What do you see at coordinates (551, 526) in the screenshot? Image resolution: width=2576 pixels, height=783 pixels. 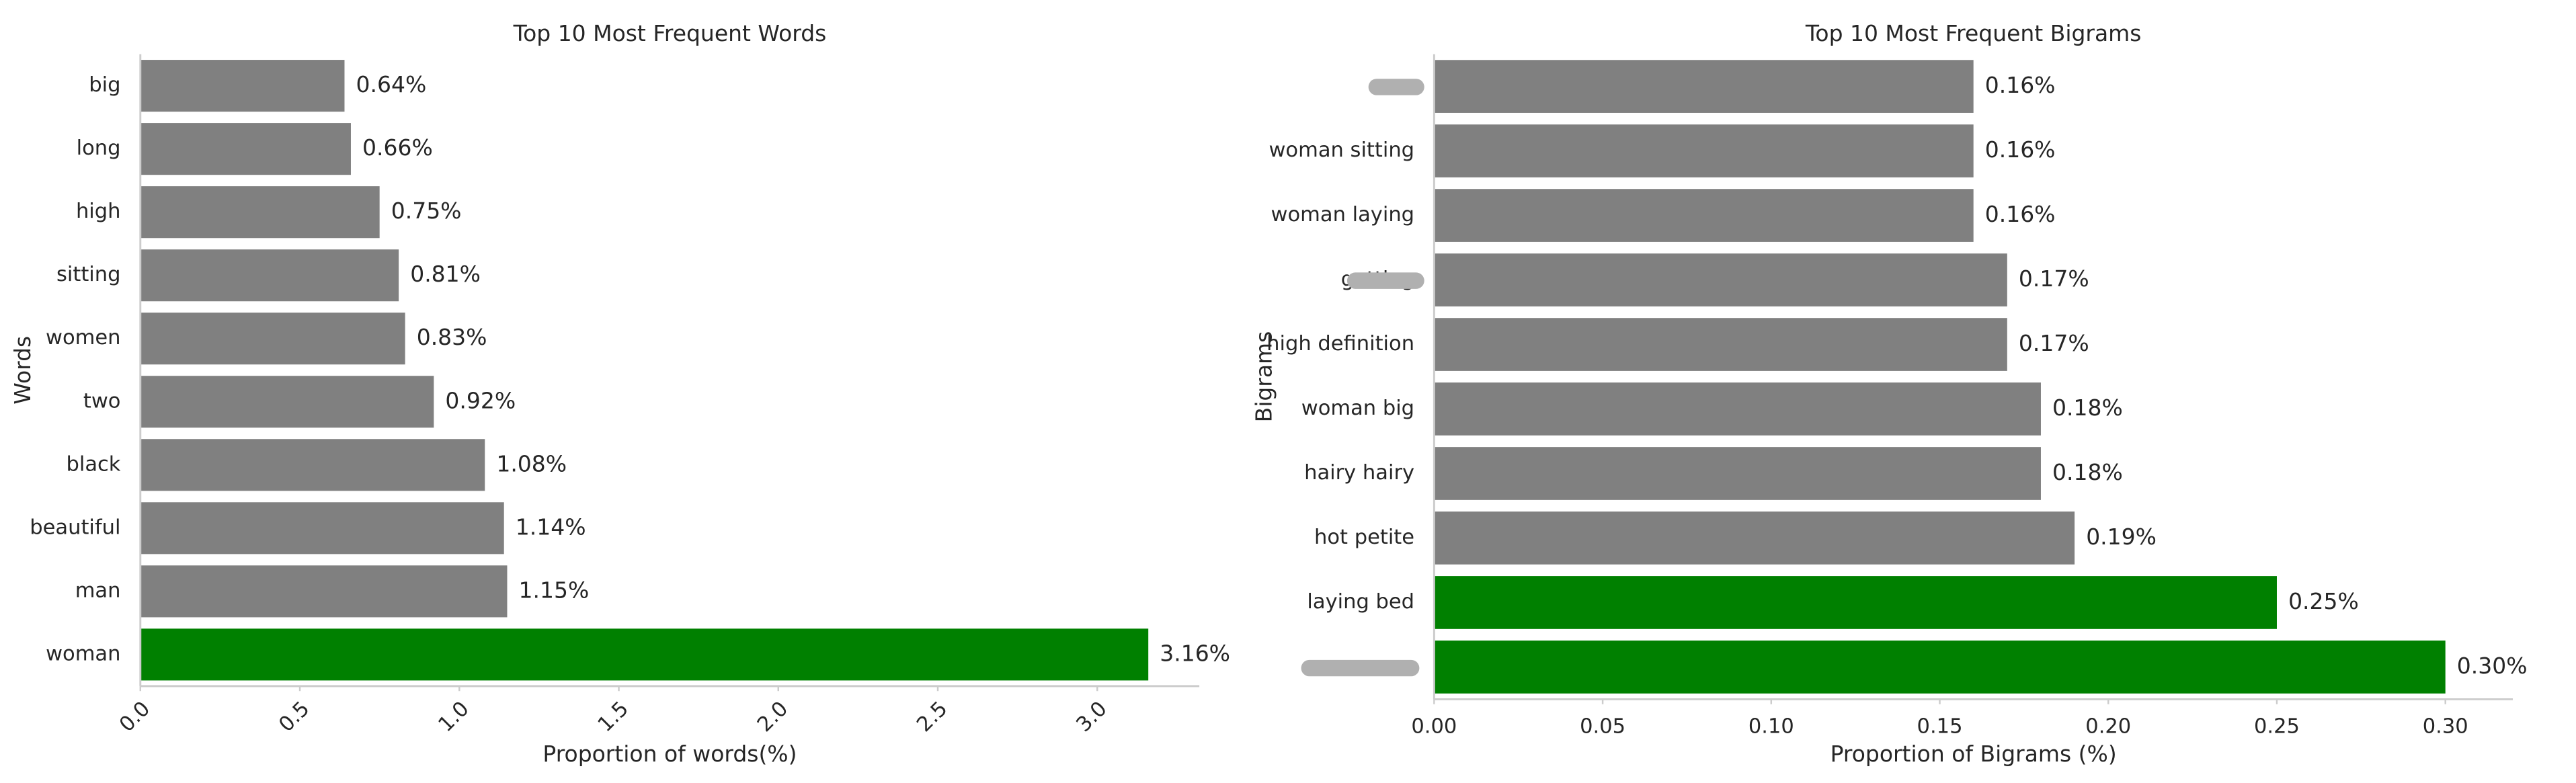 I see `data-label: 1.14%` at bounding box center [551, 526].